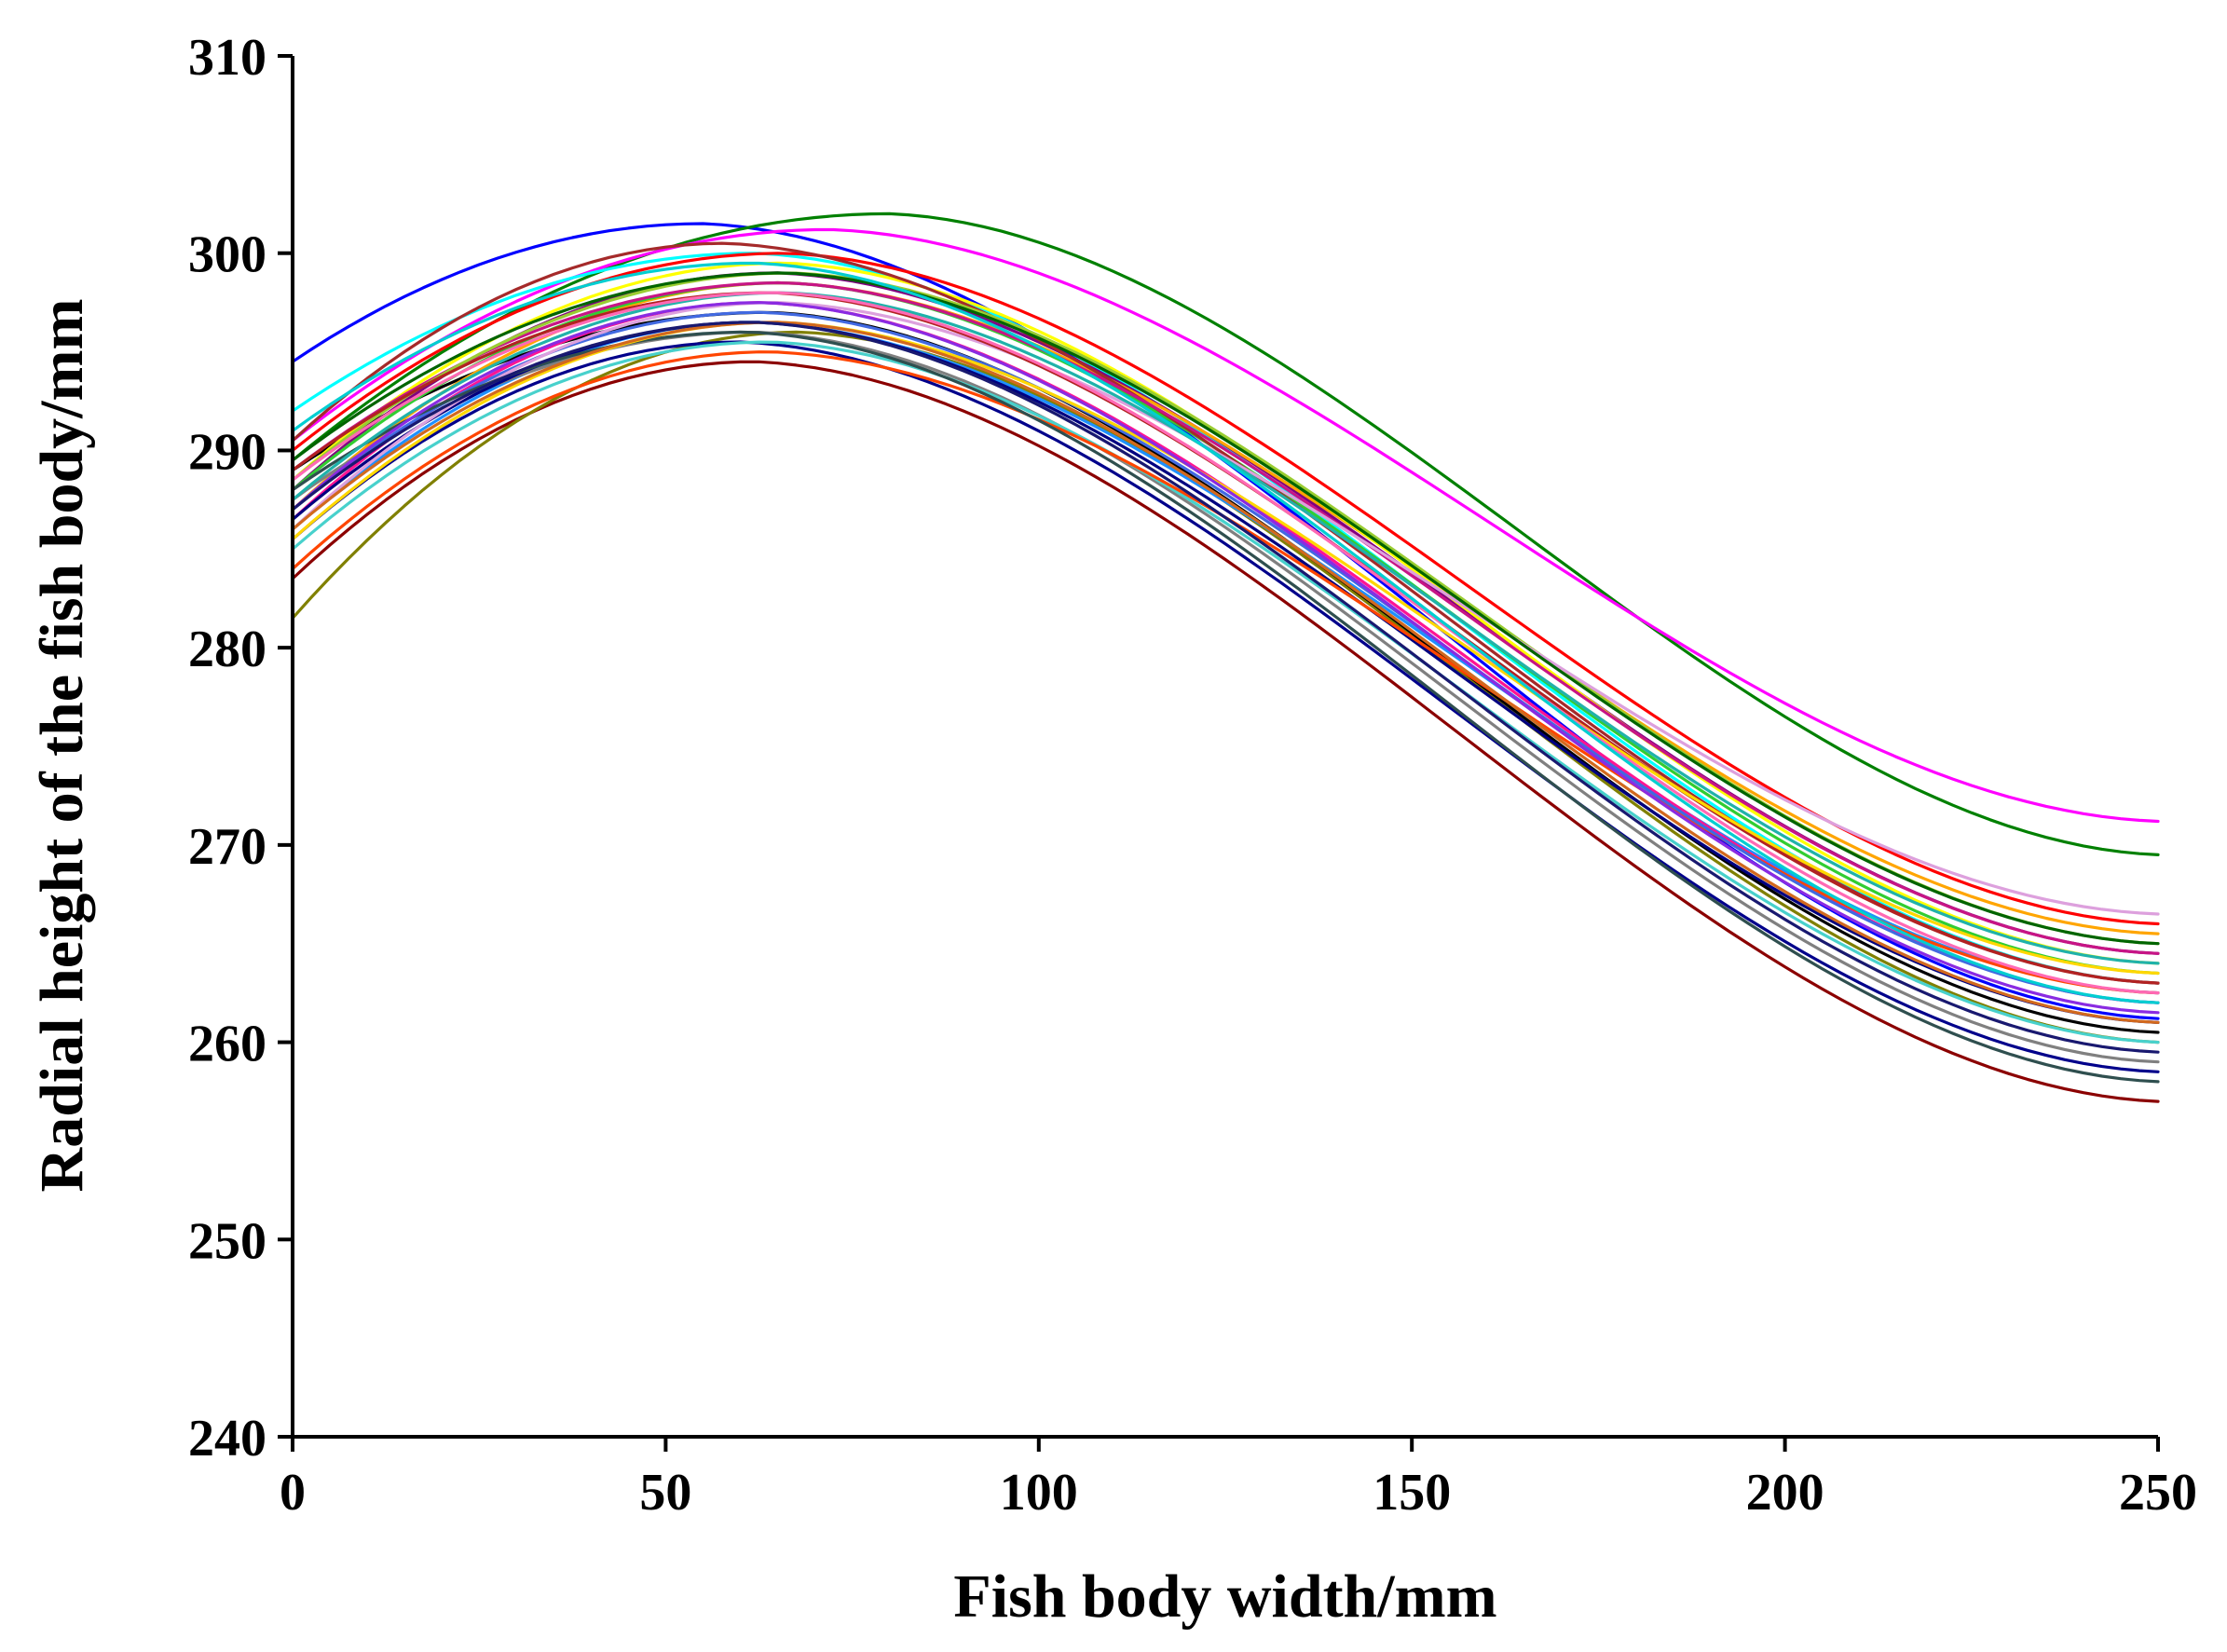 The width and height of the screenshot is (2227, 1652). Describe the element at coordinates (227, 58) in the screenshot. I see `y-tick-label: 310` at that location.